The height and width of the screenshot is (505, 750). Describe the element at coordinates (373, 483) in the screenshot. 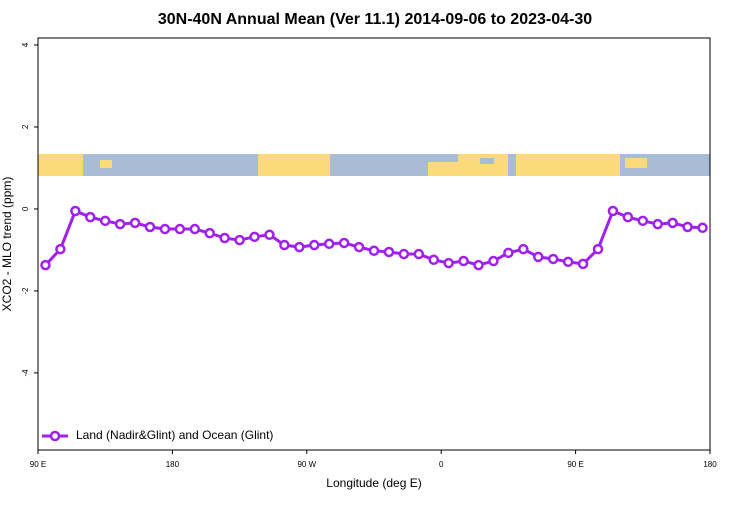

I see `x-axis-label: Longitude (deg E)` at that location.